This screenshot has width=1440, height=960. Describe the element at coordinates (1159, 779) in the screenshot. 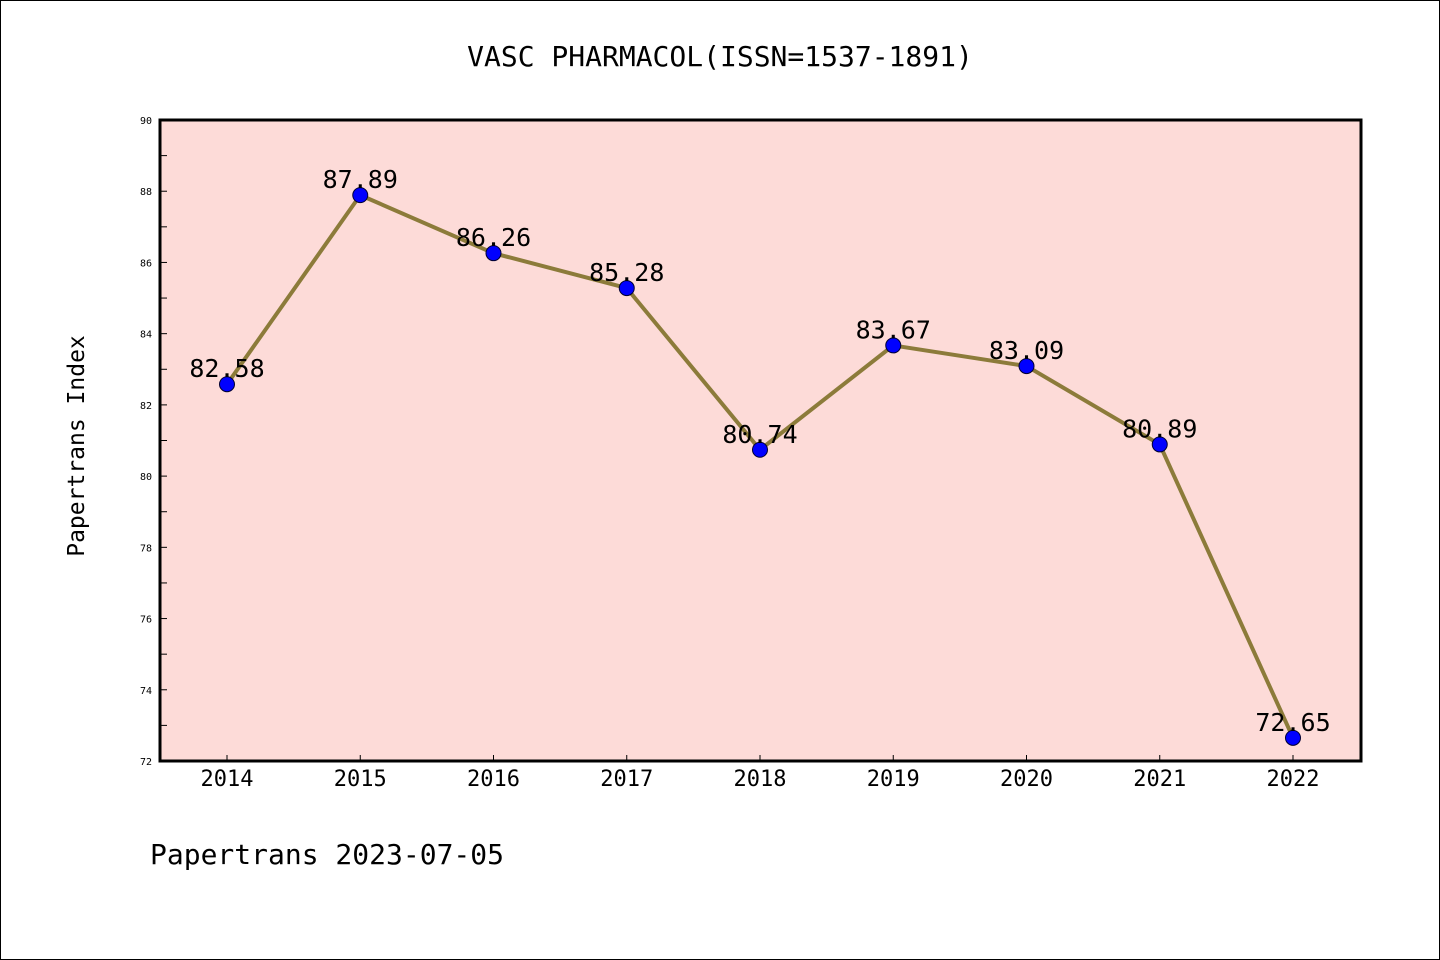

I see `x-tick-label: 2021` at that location.